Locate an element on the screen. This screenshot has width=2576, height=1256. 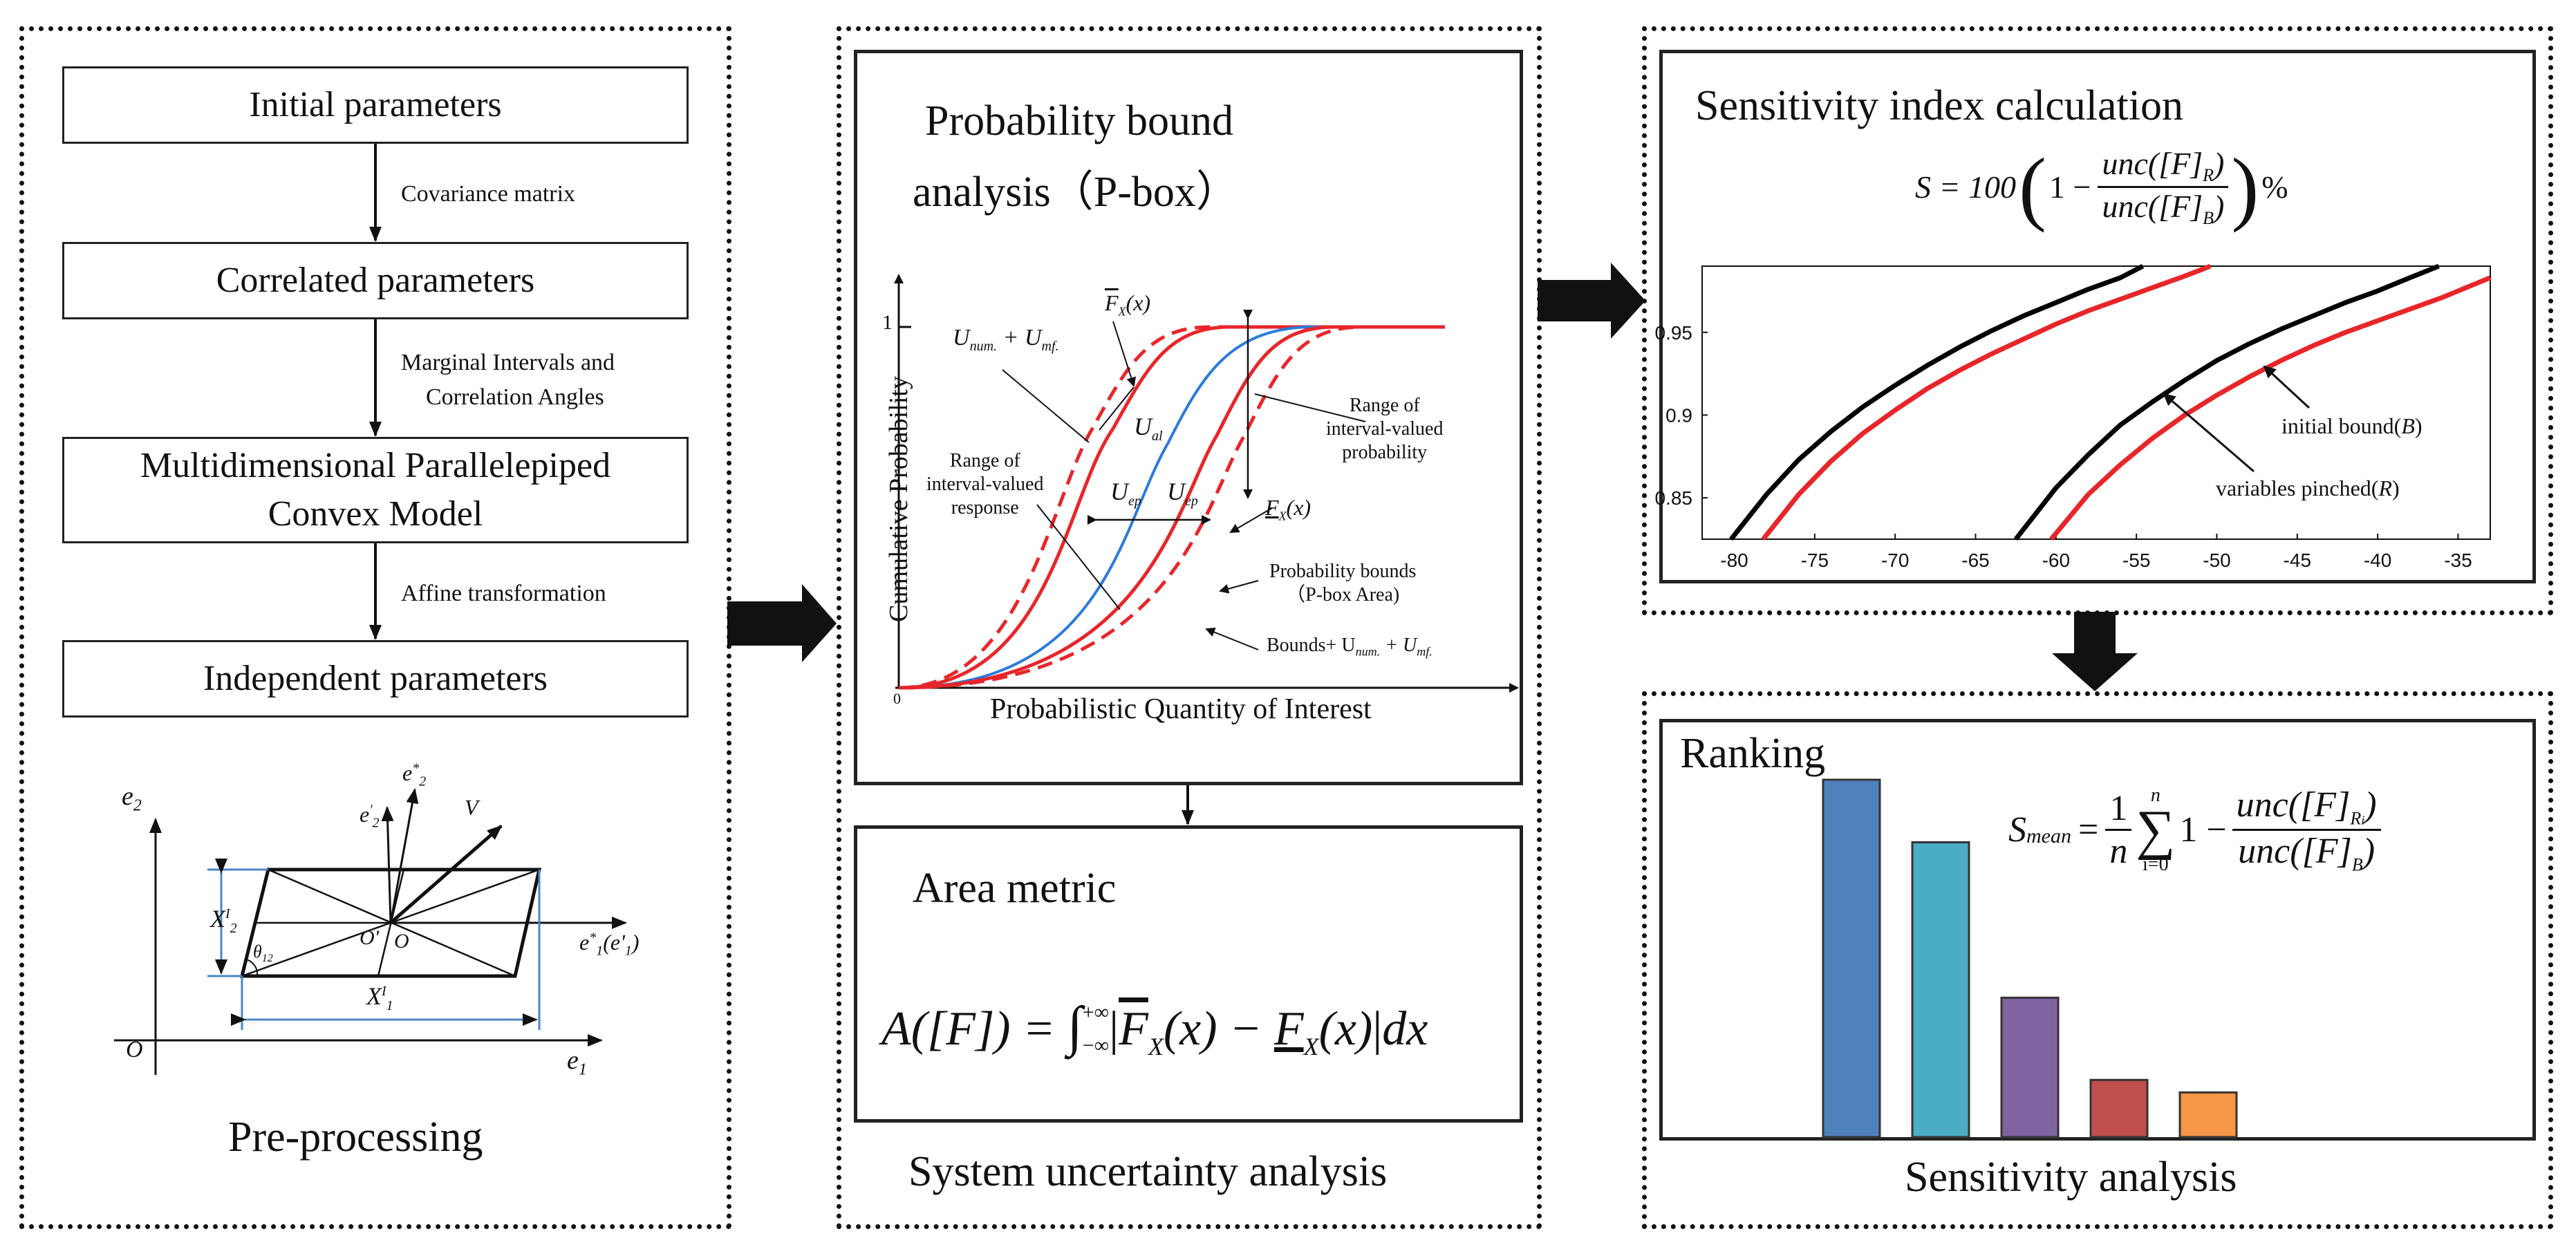
pbox-tick-one: 1 is located at coordinates (887, 322).